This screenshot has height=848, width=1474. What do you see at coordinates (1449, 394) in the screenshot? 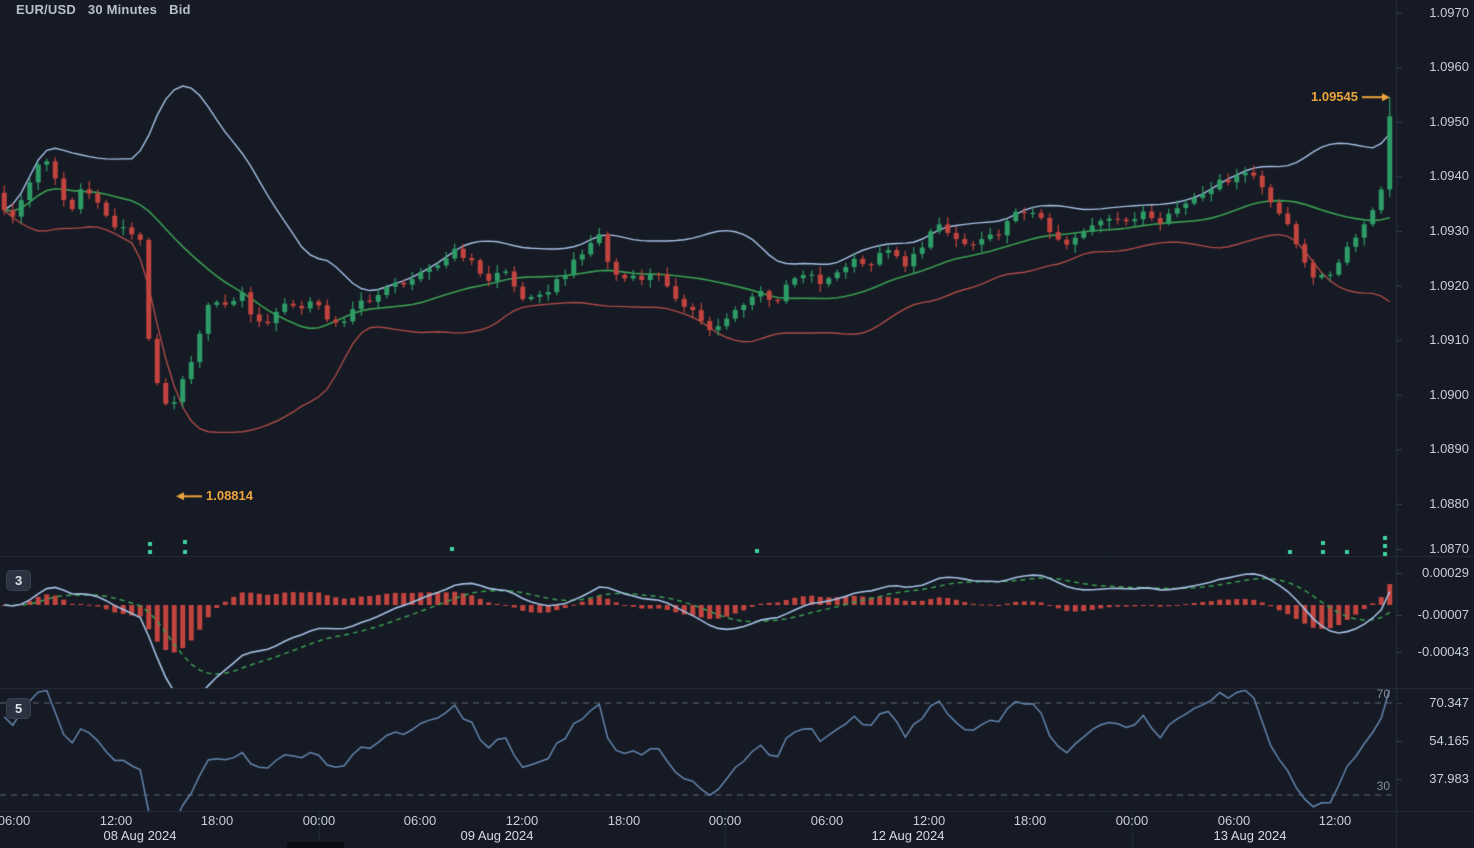
I see `price-tick-label: 1.0900` at bounding box center [1449, 394].